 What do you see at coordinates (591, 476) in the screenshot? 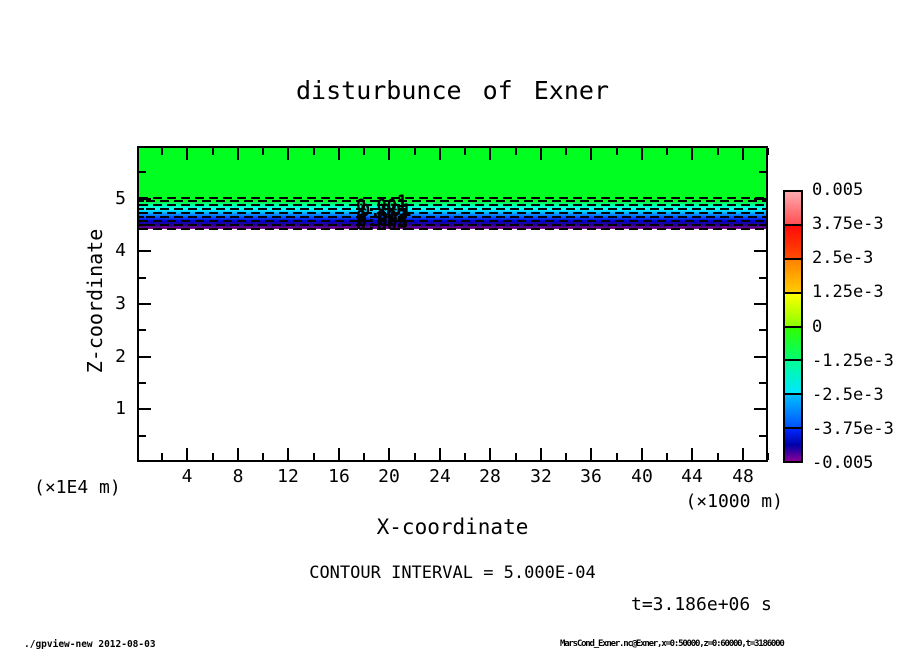
I see `x-tick-label: 36` at bounding box center [591, 476].